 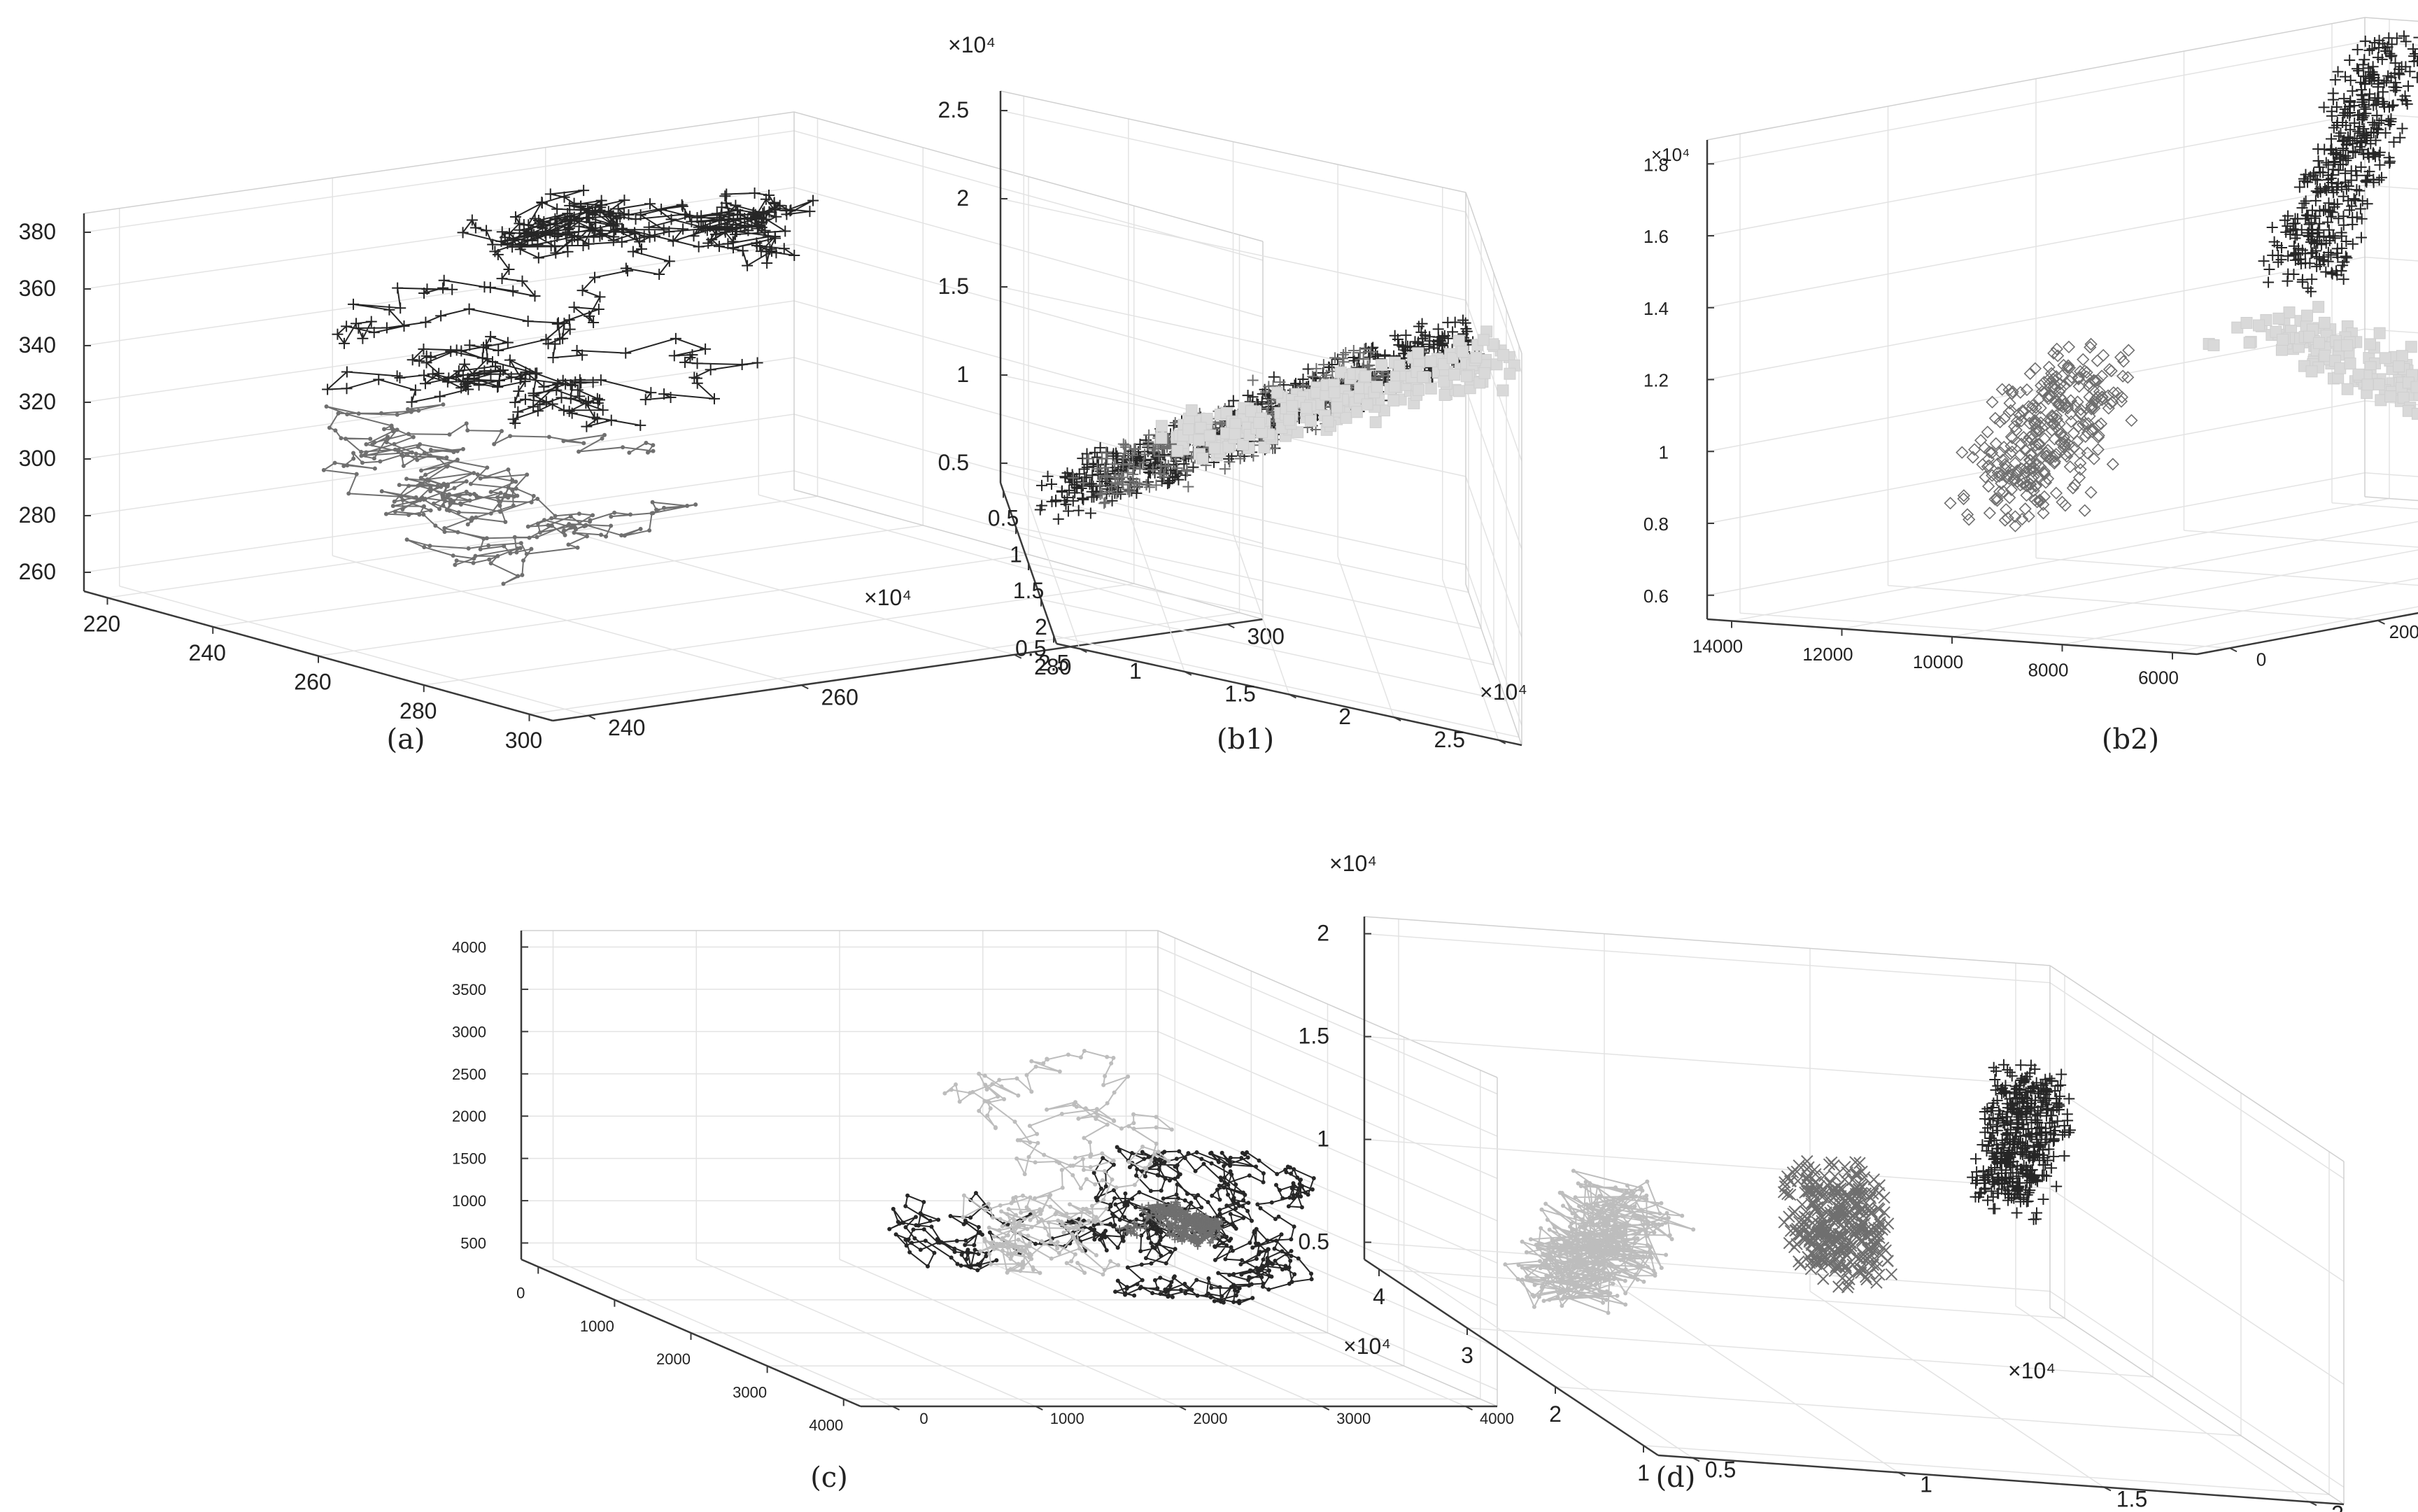 What do you see at coordinates (1493, 273) in the screenshot?
I see `box-edge` at bounding box center [1493, 273].